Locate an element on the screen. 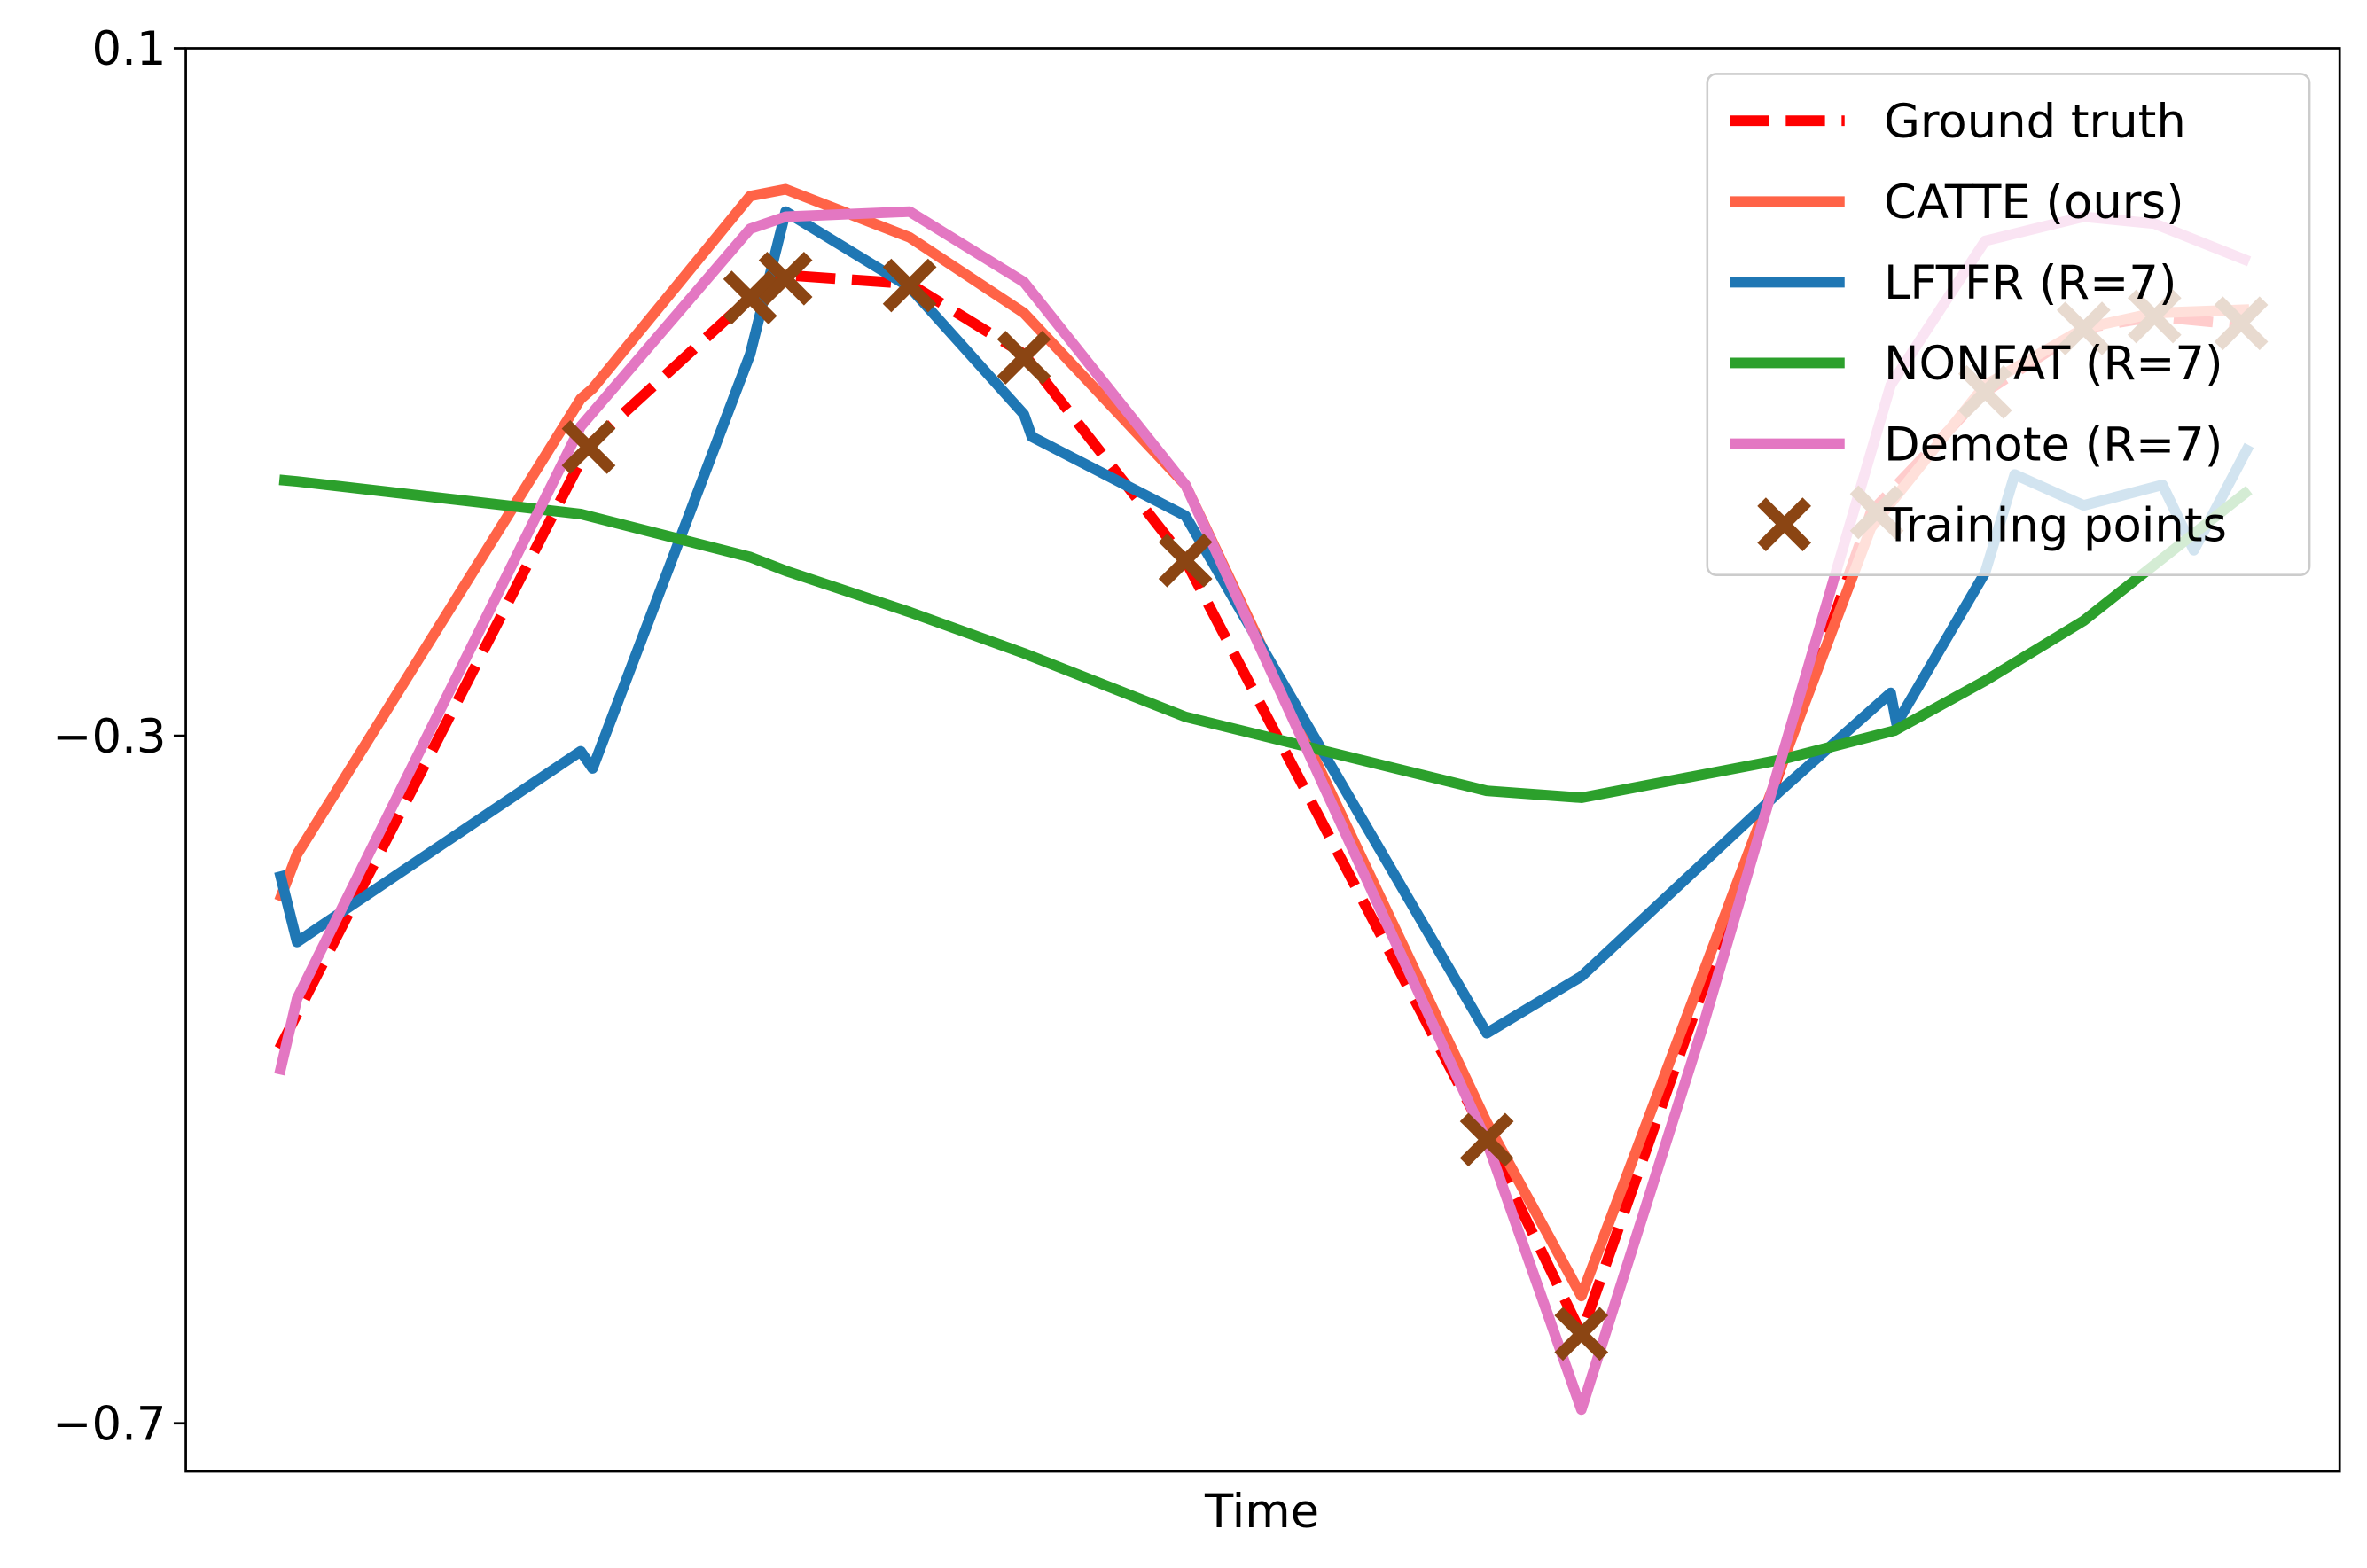 Image resolution: width=2367 pixels, height=1568 pixels. legend-label: CATTE (ours) is located at coordinates (2034, 203).